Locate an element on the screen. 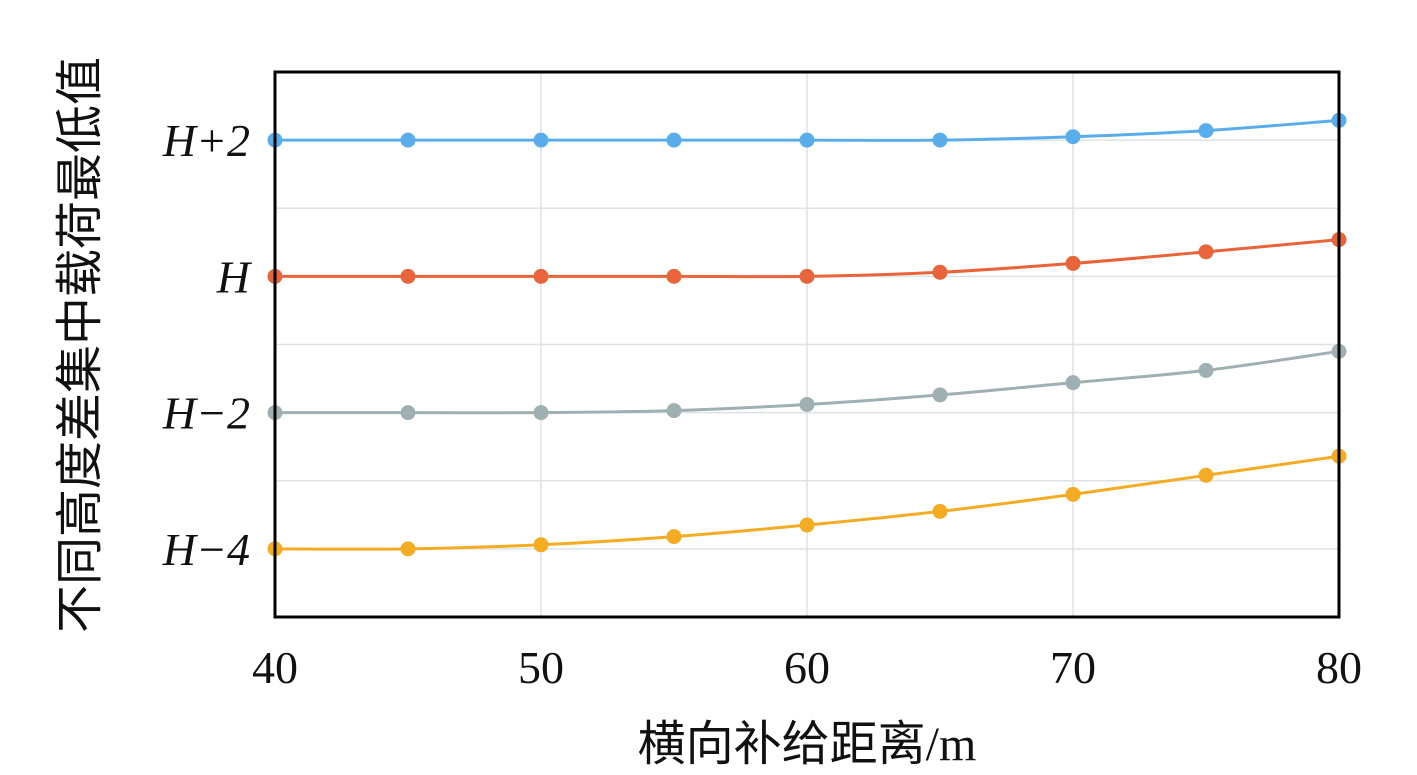 Image resolution: width=1417 pixels, height=775 pixels. y-axis-title: 不同高度差集中载荷最低值 is located at coordinates (80, 345).